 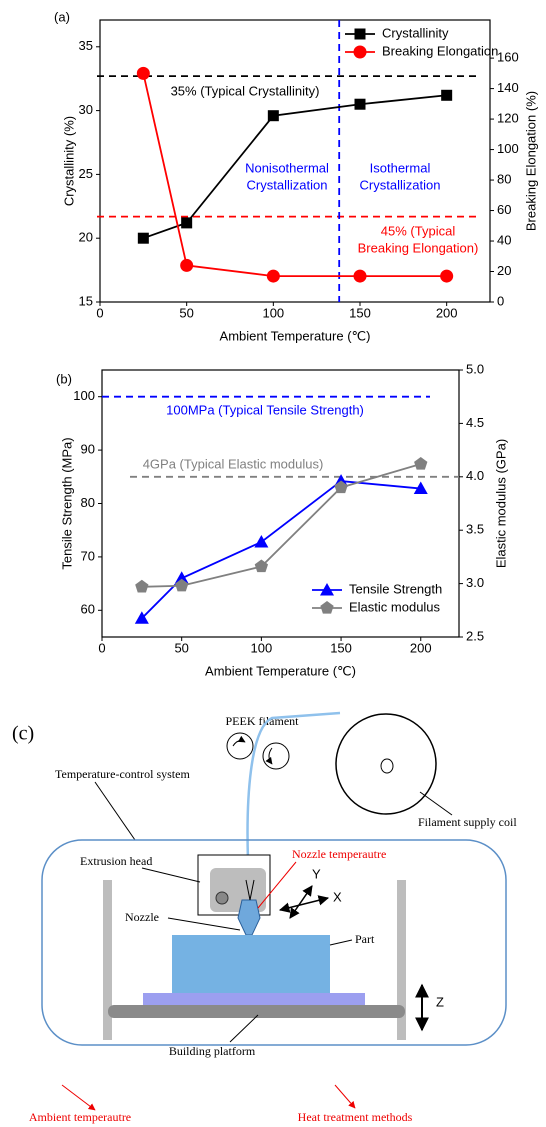 I want to click on y2-tick-label: 100, so click(x=508, y=148).